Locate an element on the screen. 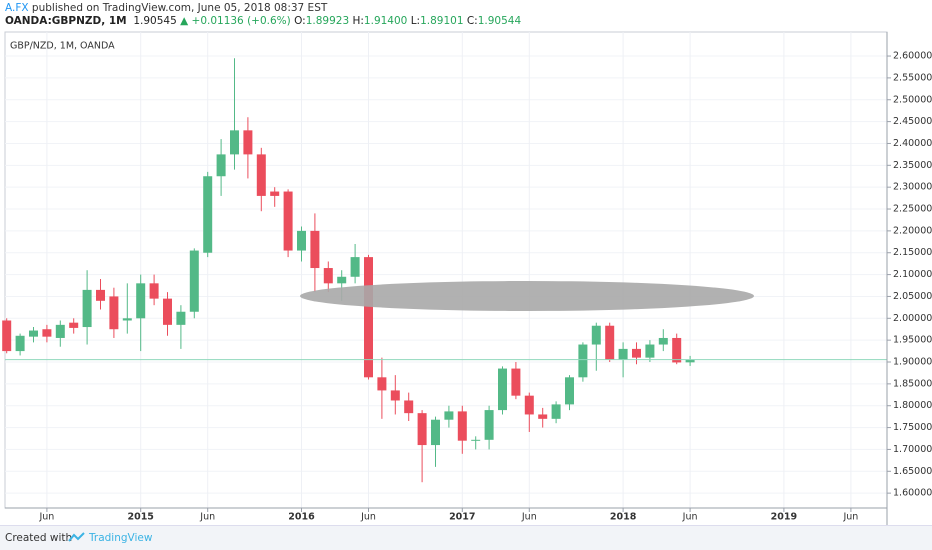 This screenshot has height=550, width=932. x-tick-label: 2017 is located at coordinates (462, 517).